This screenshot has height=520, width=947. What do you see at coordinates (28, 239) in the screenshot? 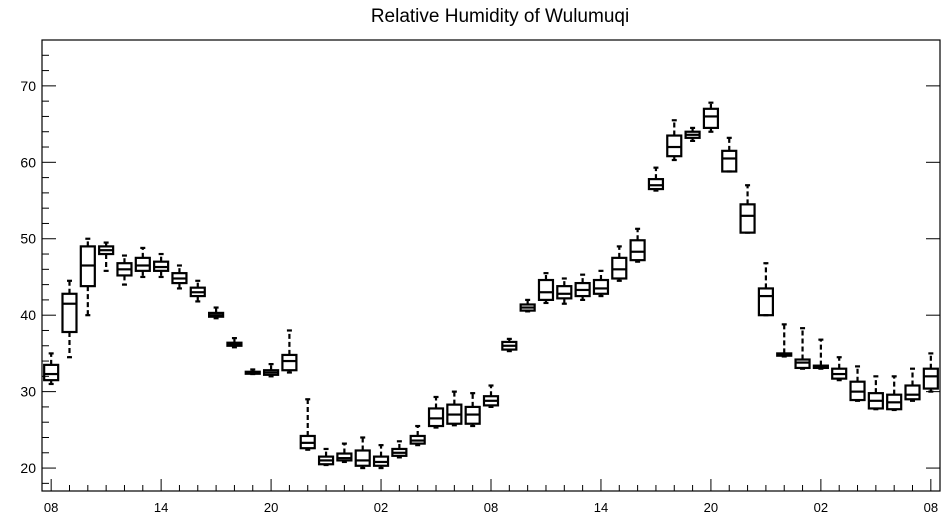
I see `y-tick-label: 50` at bounding box center [28, 239].